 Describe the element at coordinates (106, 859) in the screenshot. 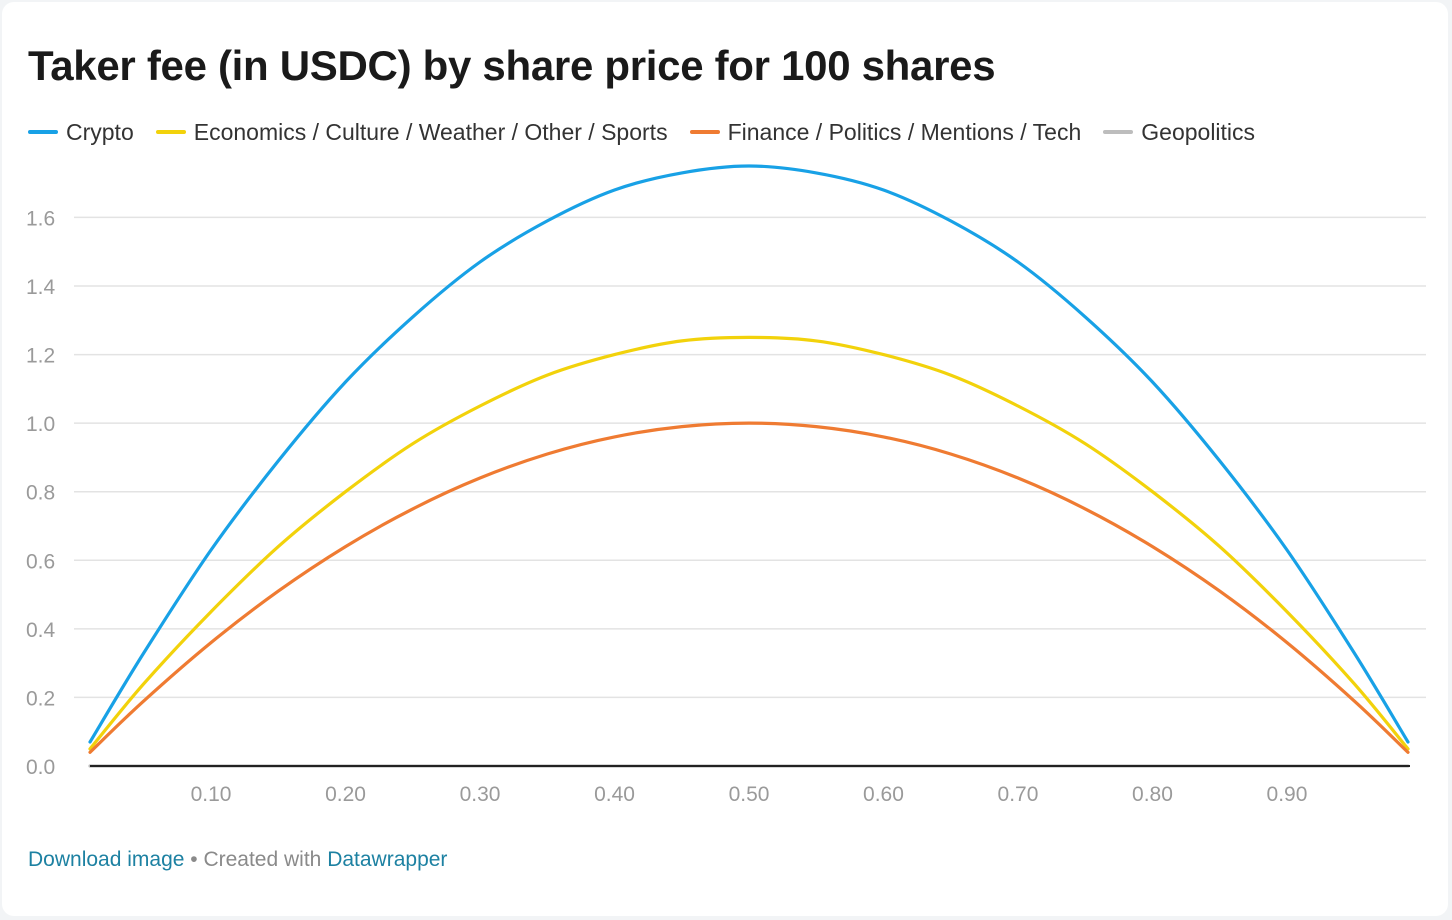

I see `download-image-link: Download image` at that location.